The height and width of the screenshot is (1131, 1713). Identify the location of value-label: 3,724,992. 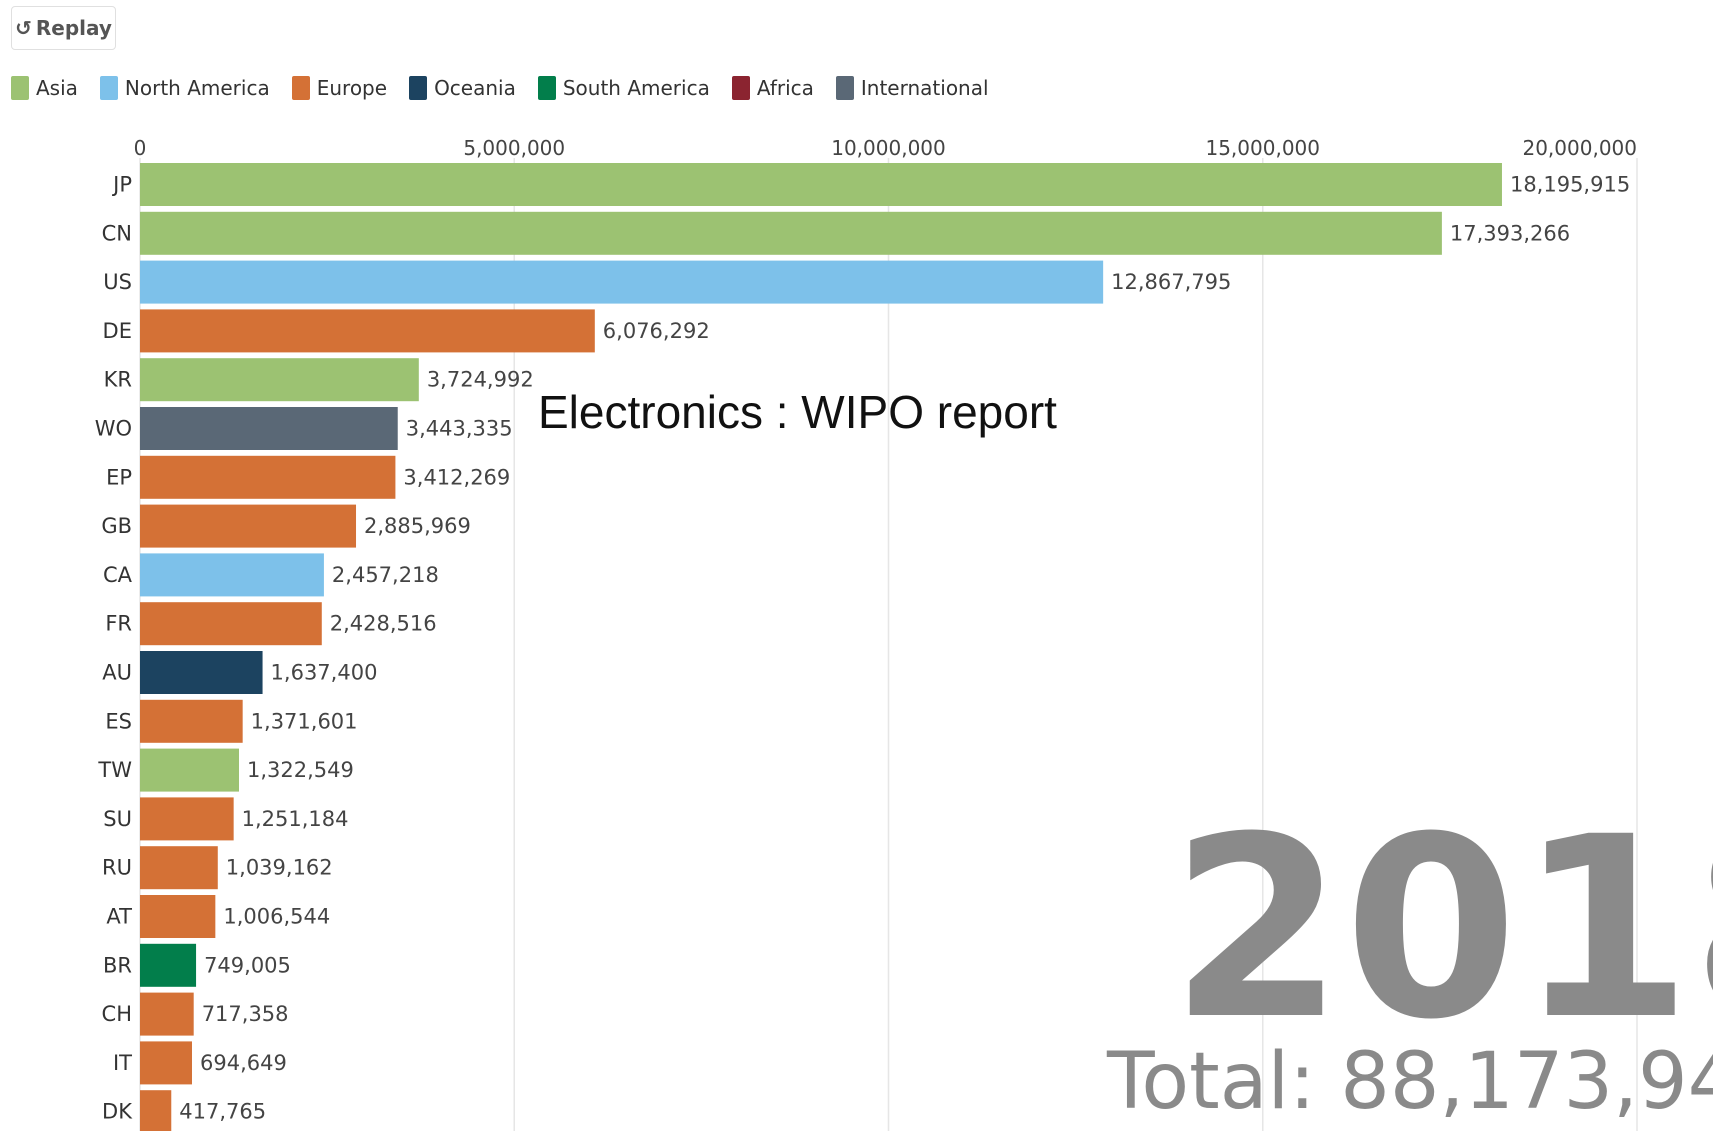
(480, 380).